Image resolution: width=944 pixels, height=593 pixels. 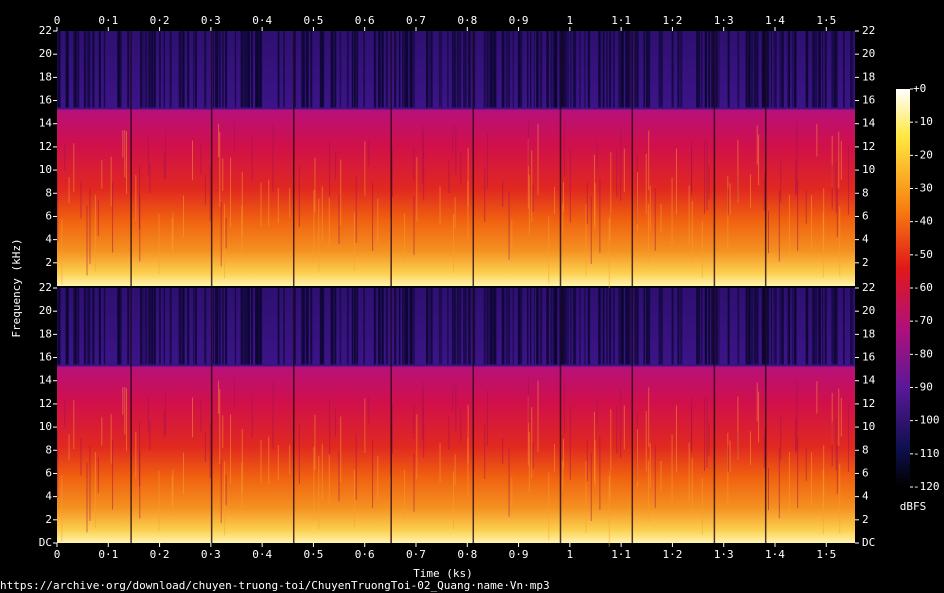 What do you see at coordinates (45, 310) in the screenshot?
I see `y-tick-label: 20` at bounding box center [45, 310].